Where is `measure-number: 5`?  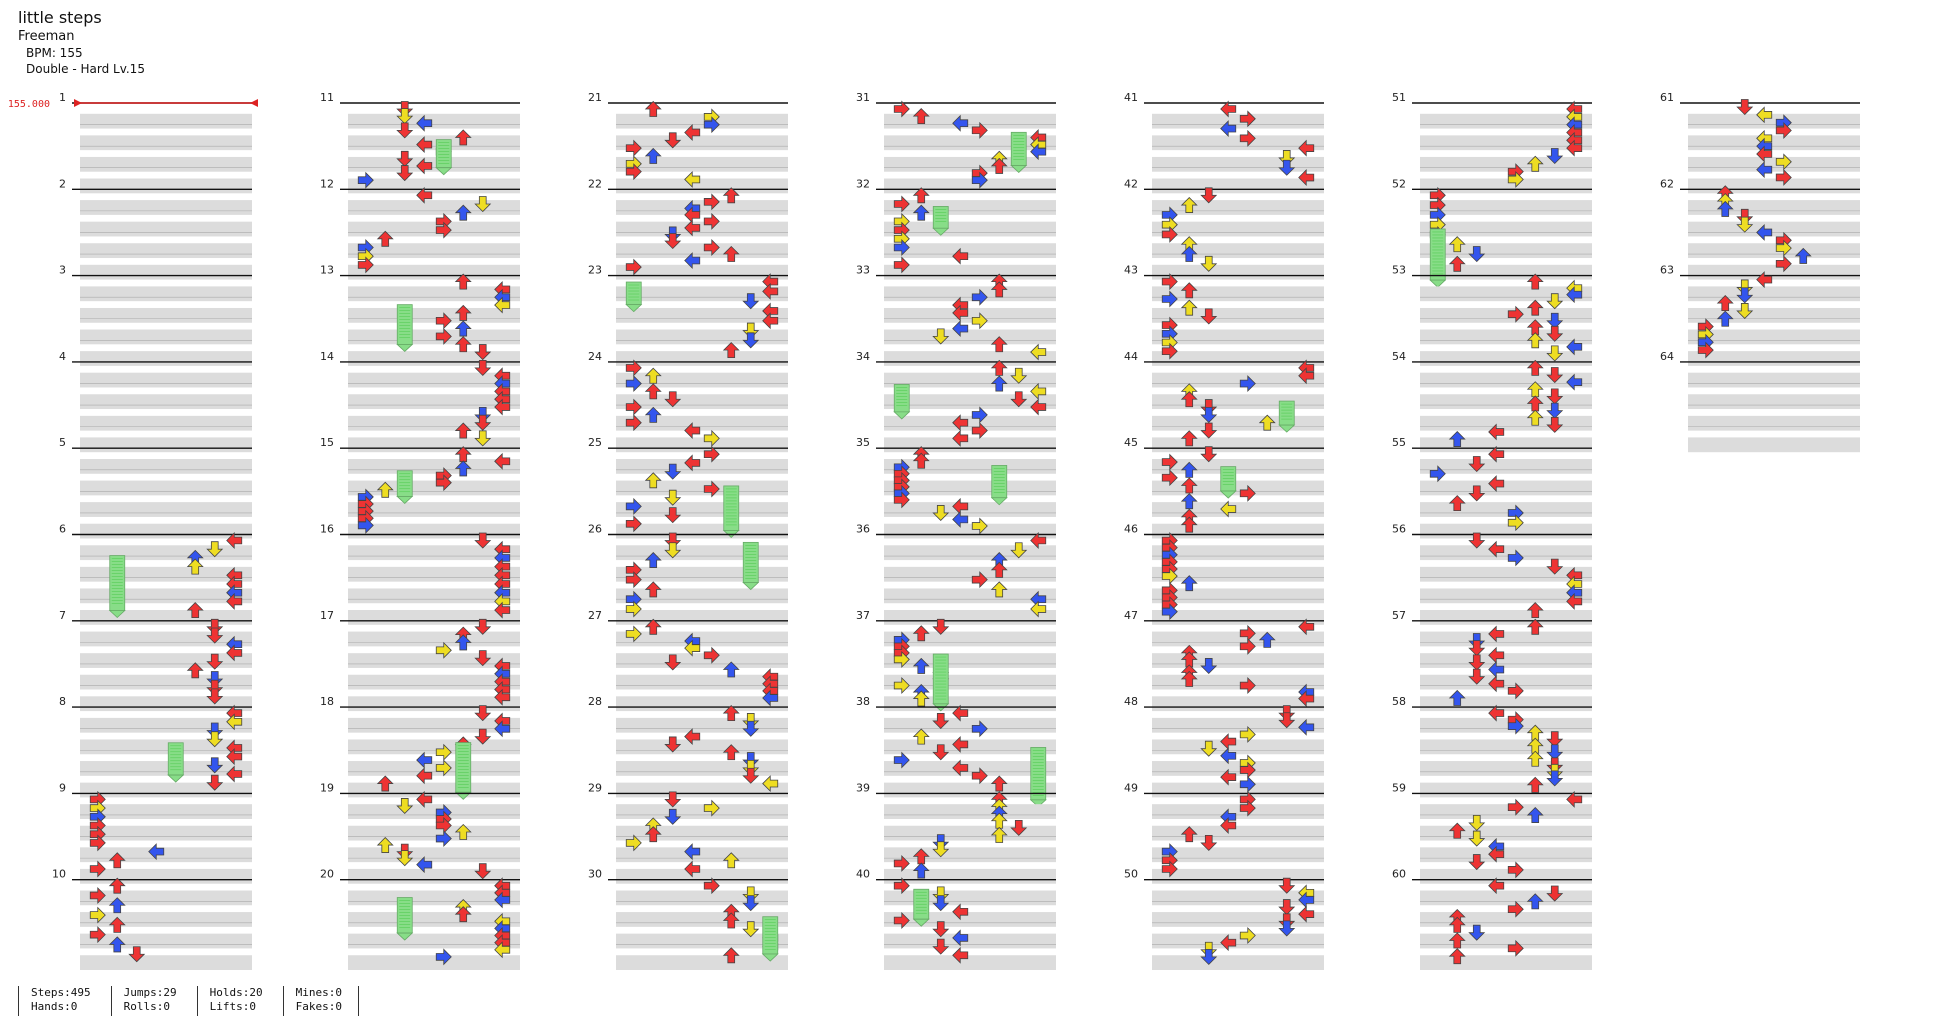 measure-number: 5 is located at coordinates (62, 442).